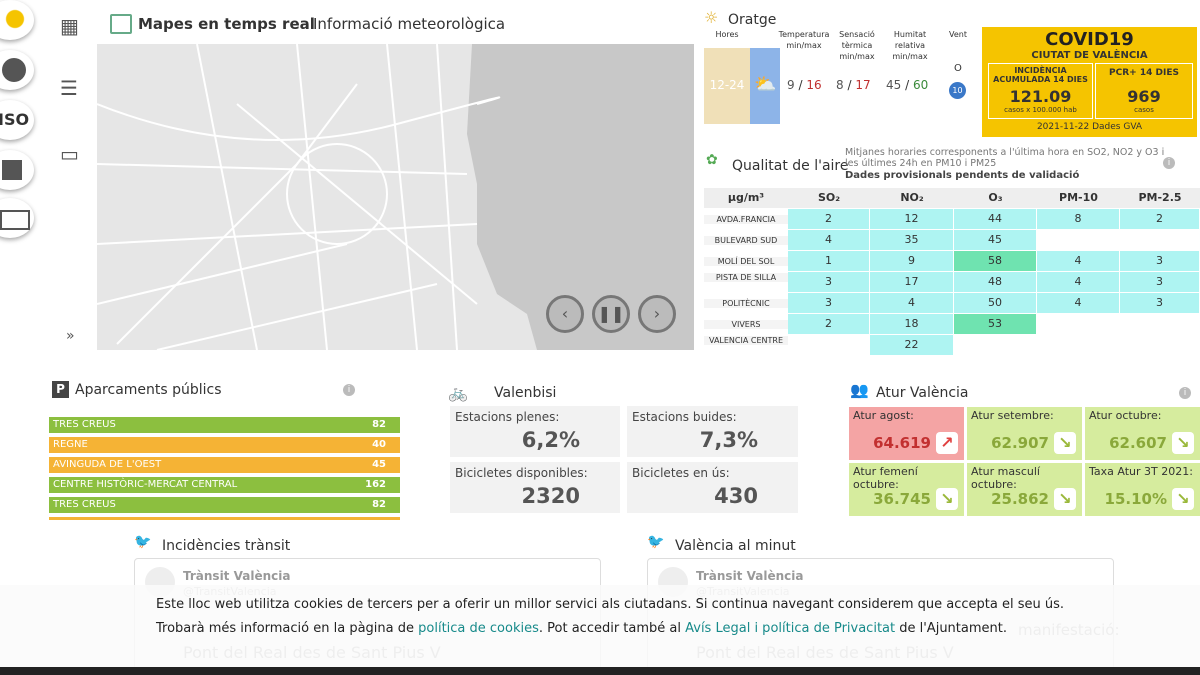  What do you see at coordinates (746, 324) in the screenshot?
I see `station-name: VIVERS` at bounding box center [746, 324].